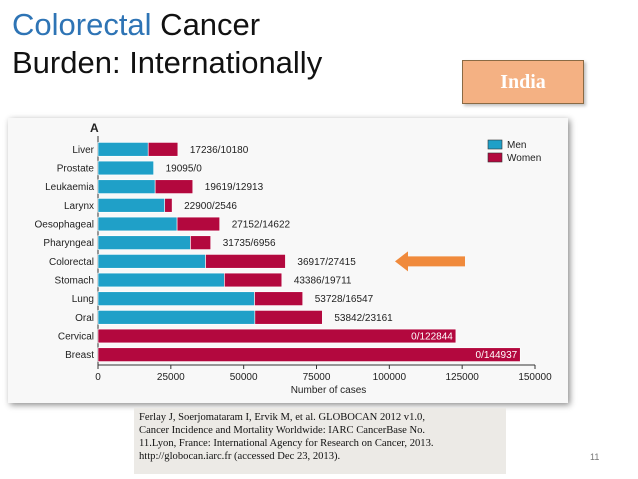  Describe the element at coordinates (329, 390) in the screenshot. I see `x-axis-title: Number of cases` at that location.